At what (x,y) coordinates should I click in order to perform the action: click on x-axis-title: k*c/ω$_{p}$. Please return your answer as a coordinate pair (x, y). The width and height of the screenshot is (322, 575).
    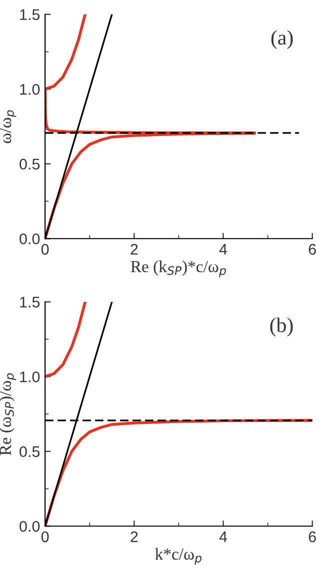
    Looking at the image, I should click on (178, 556).